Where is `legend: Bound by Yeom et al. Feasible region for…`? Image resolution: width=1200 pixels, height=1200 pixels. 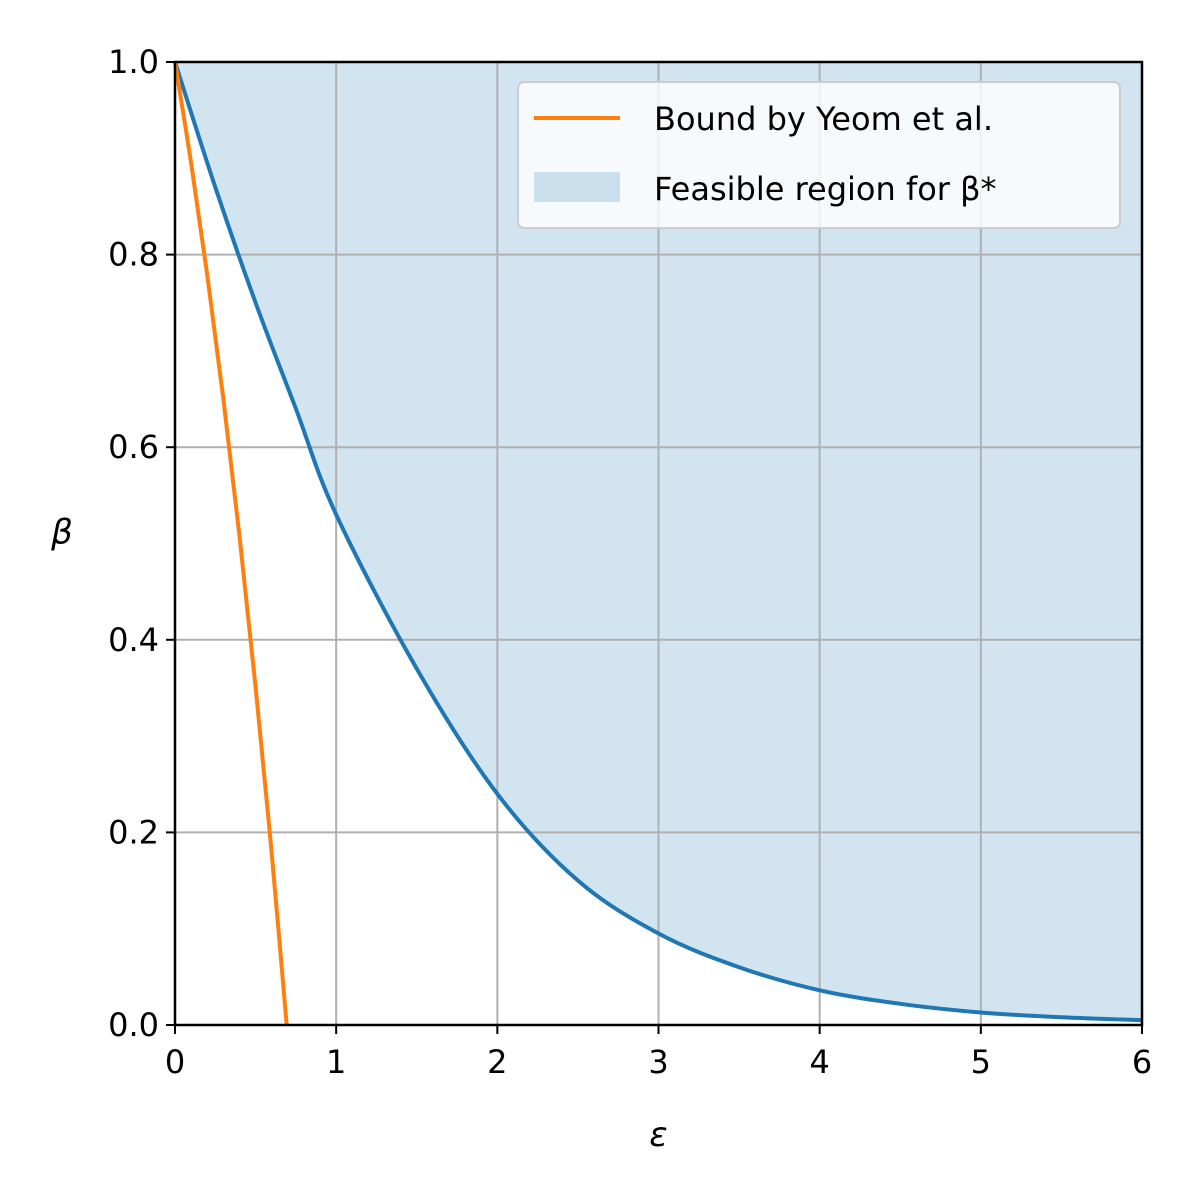 legend: Bound by Yeom et al. Feasible region for… is located at coordinates (819, 155).